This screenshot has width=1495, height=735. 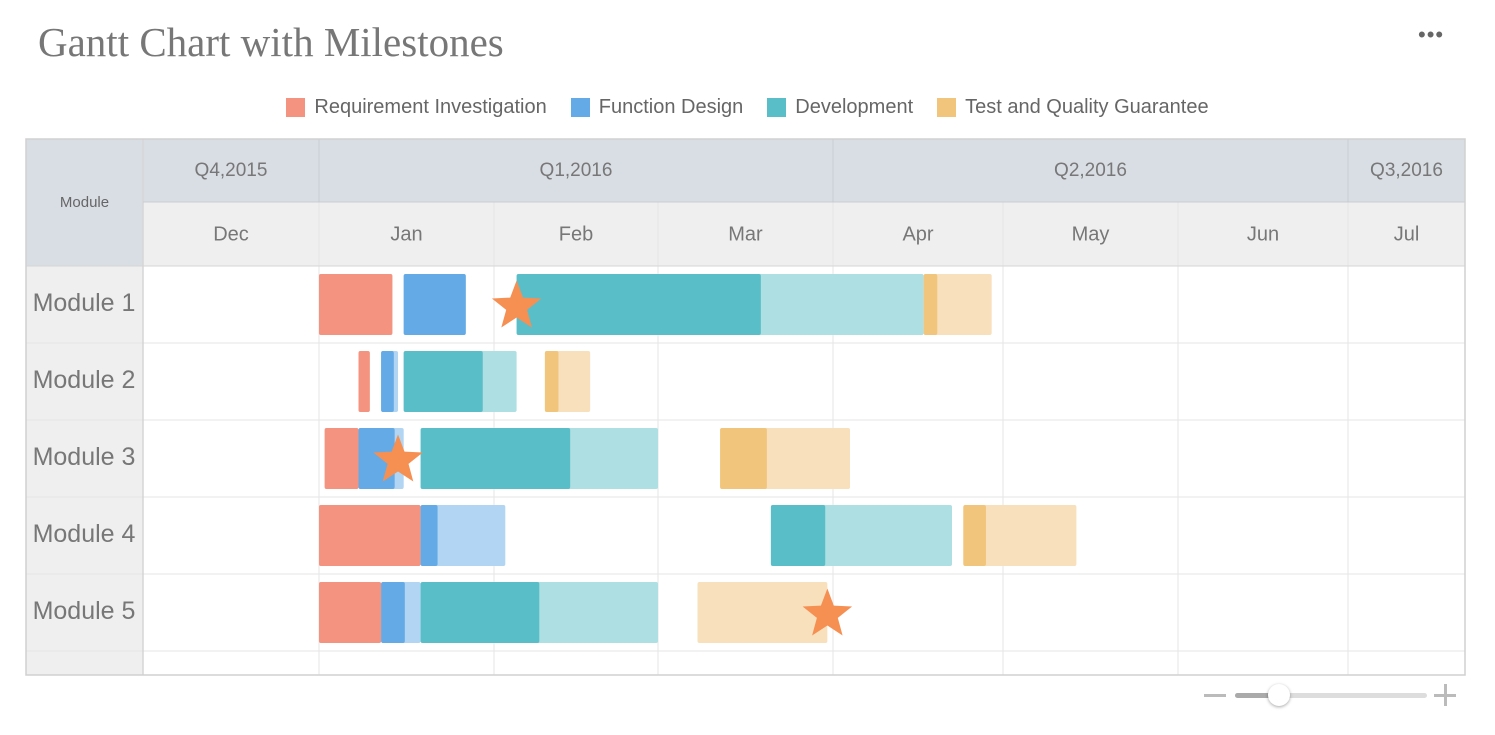 I want to click on legend-item-3: Test and Quality Guarantee, so click(x=1073, y=107).